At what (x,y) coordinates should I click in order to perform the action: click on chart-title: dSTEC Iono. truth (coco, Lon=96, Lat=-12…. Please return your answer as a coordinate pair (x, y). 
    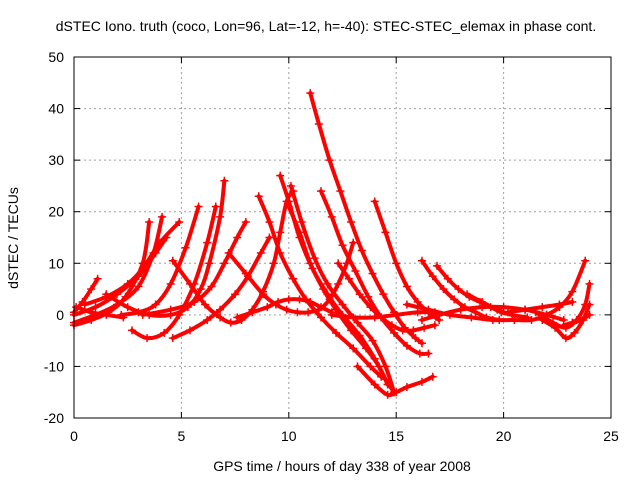
    Looking at the image, I should click on (326, 26).